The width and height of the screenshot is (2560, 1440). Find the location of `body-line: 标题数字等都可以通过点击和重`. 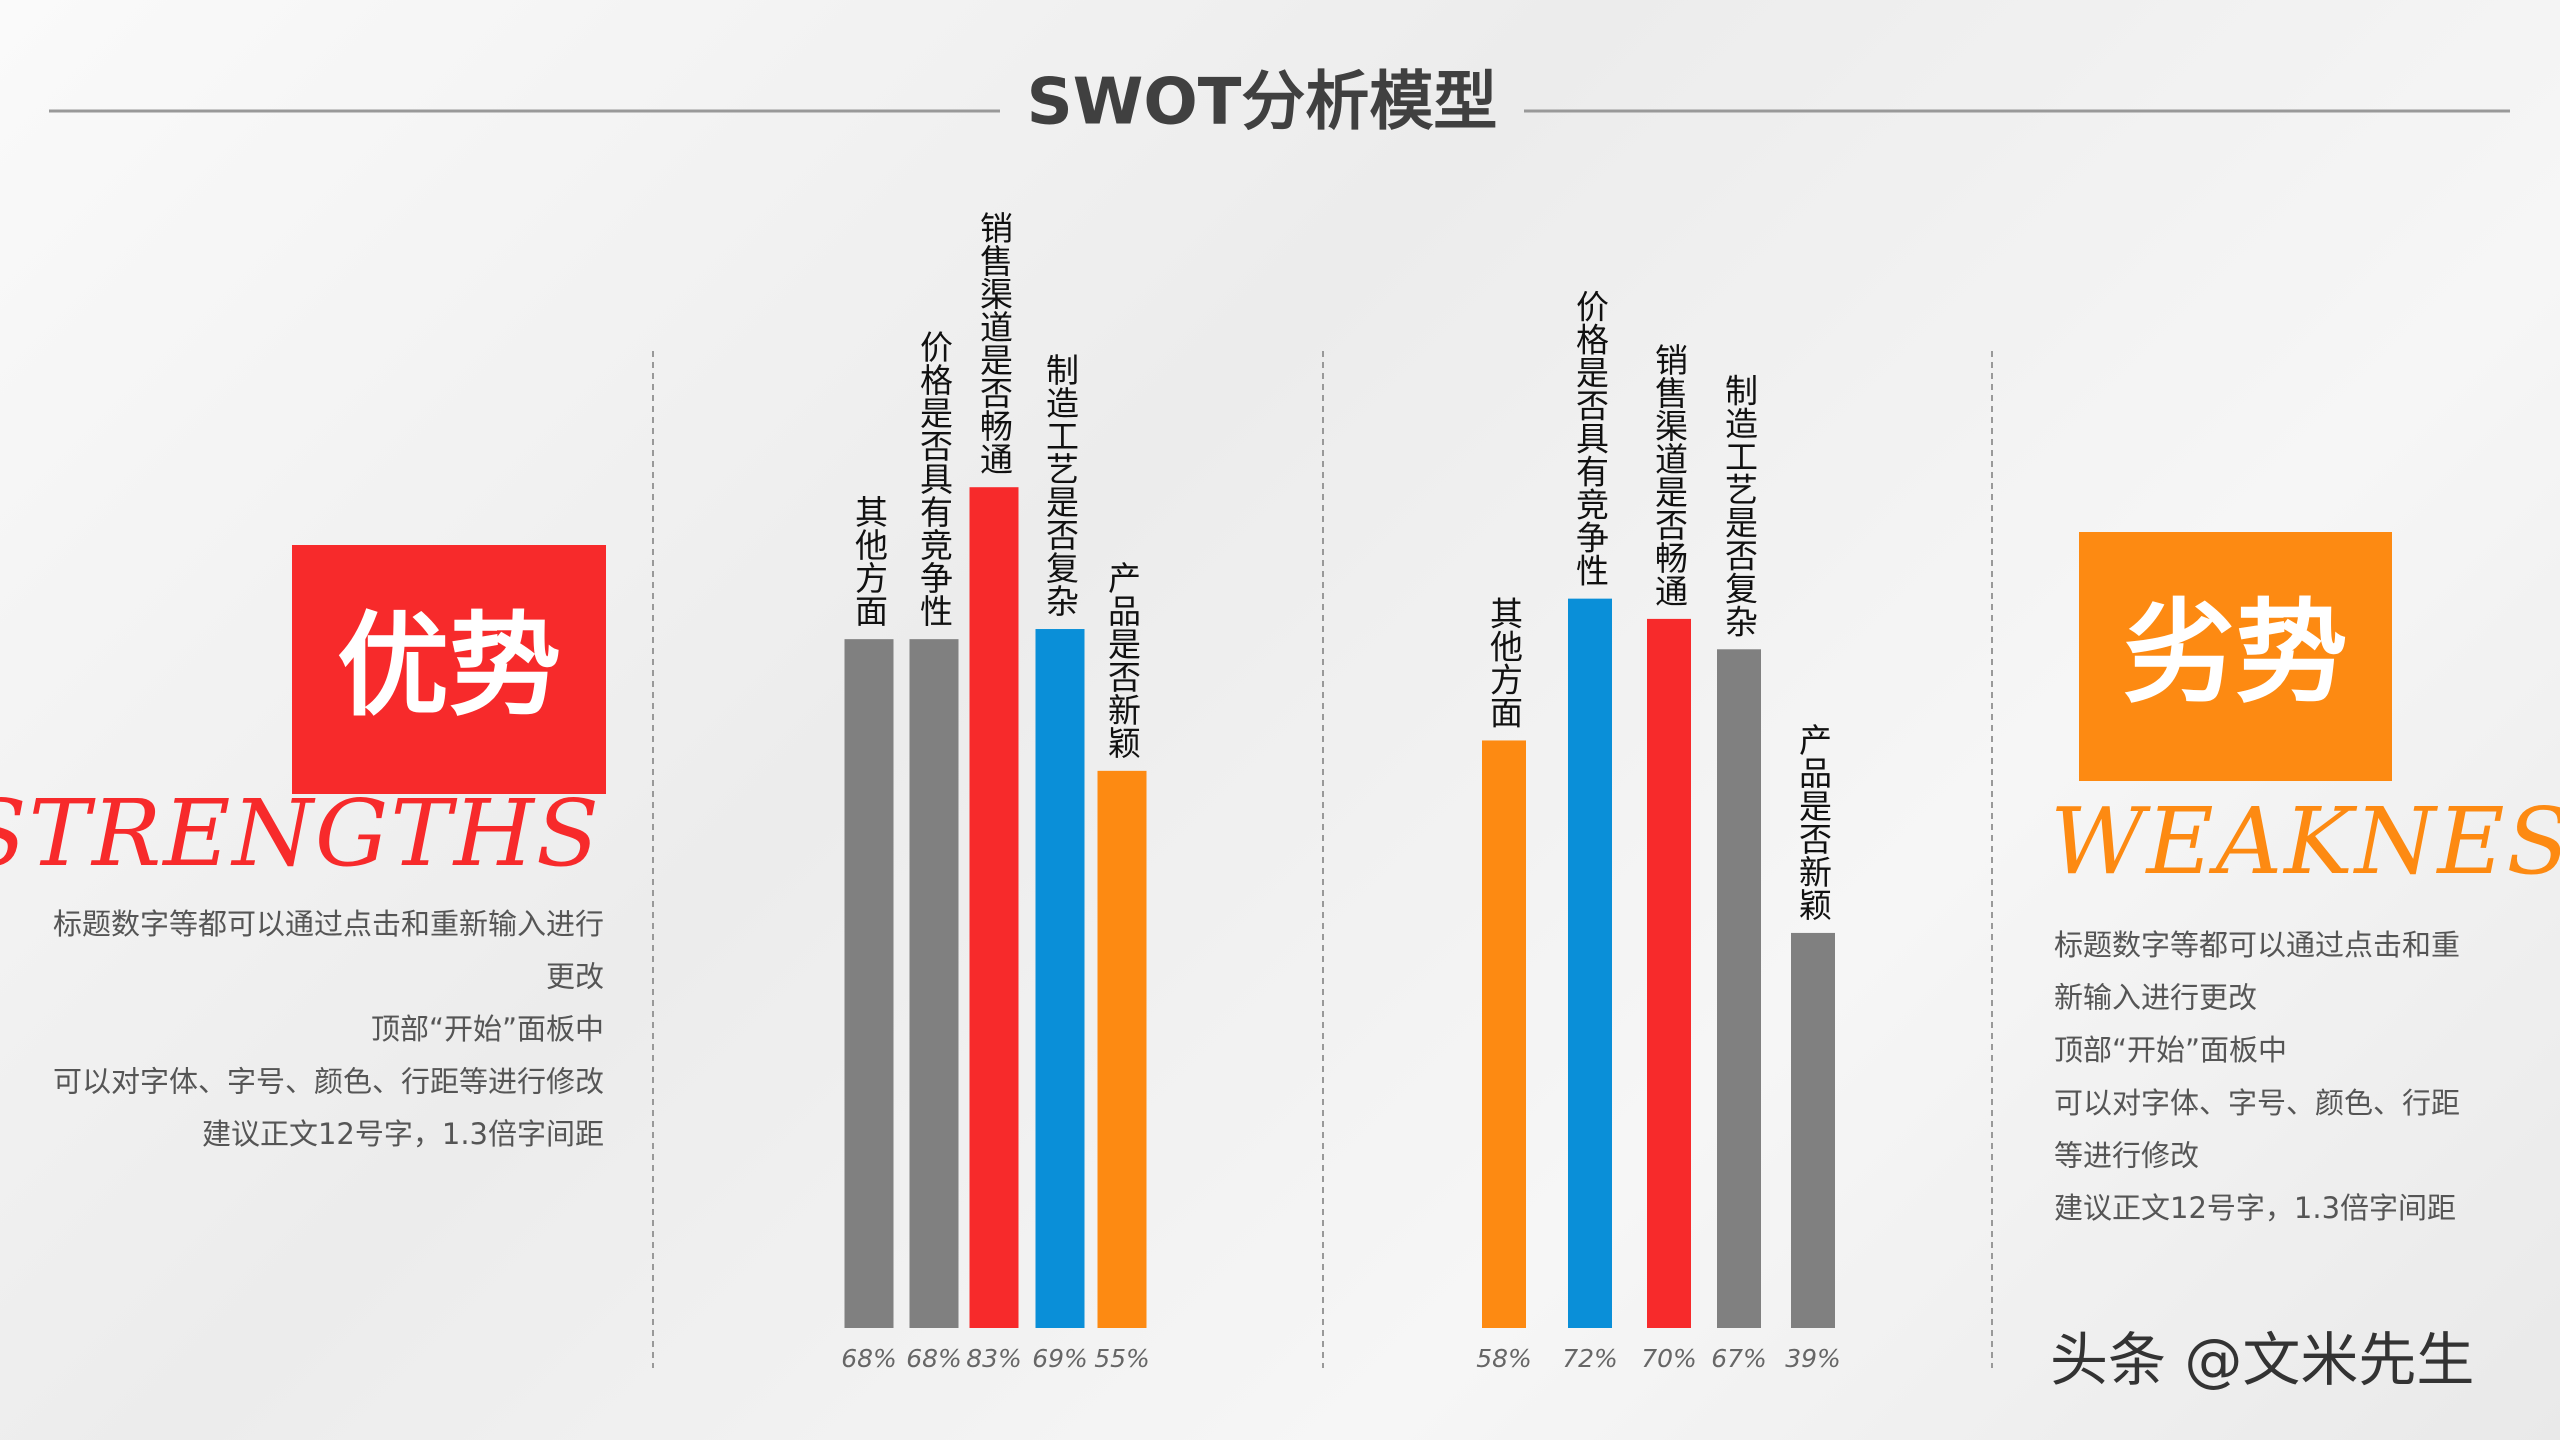

body-line: 标题数字等都可以通过点击和重 is located at coordinates (2257, 945).